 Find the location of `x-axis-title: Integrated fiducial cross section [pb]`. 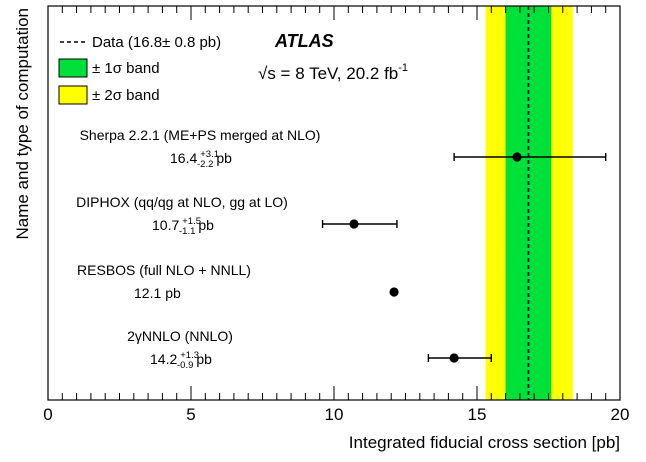

x-axis-title: Integrated fiducial cross section [pb] is located at coordinates (484, 442).